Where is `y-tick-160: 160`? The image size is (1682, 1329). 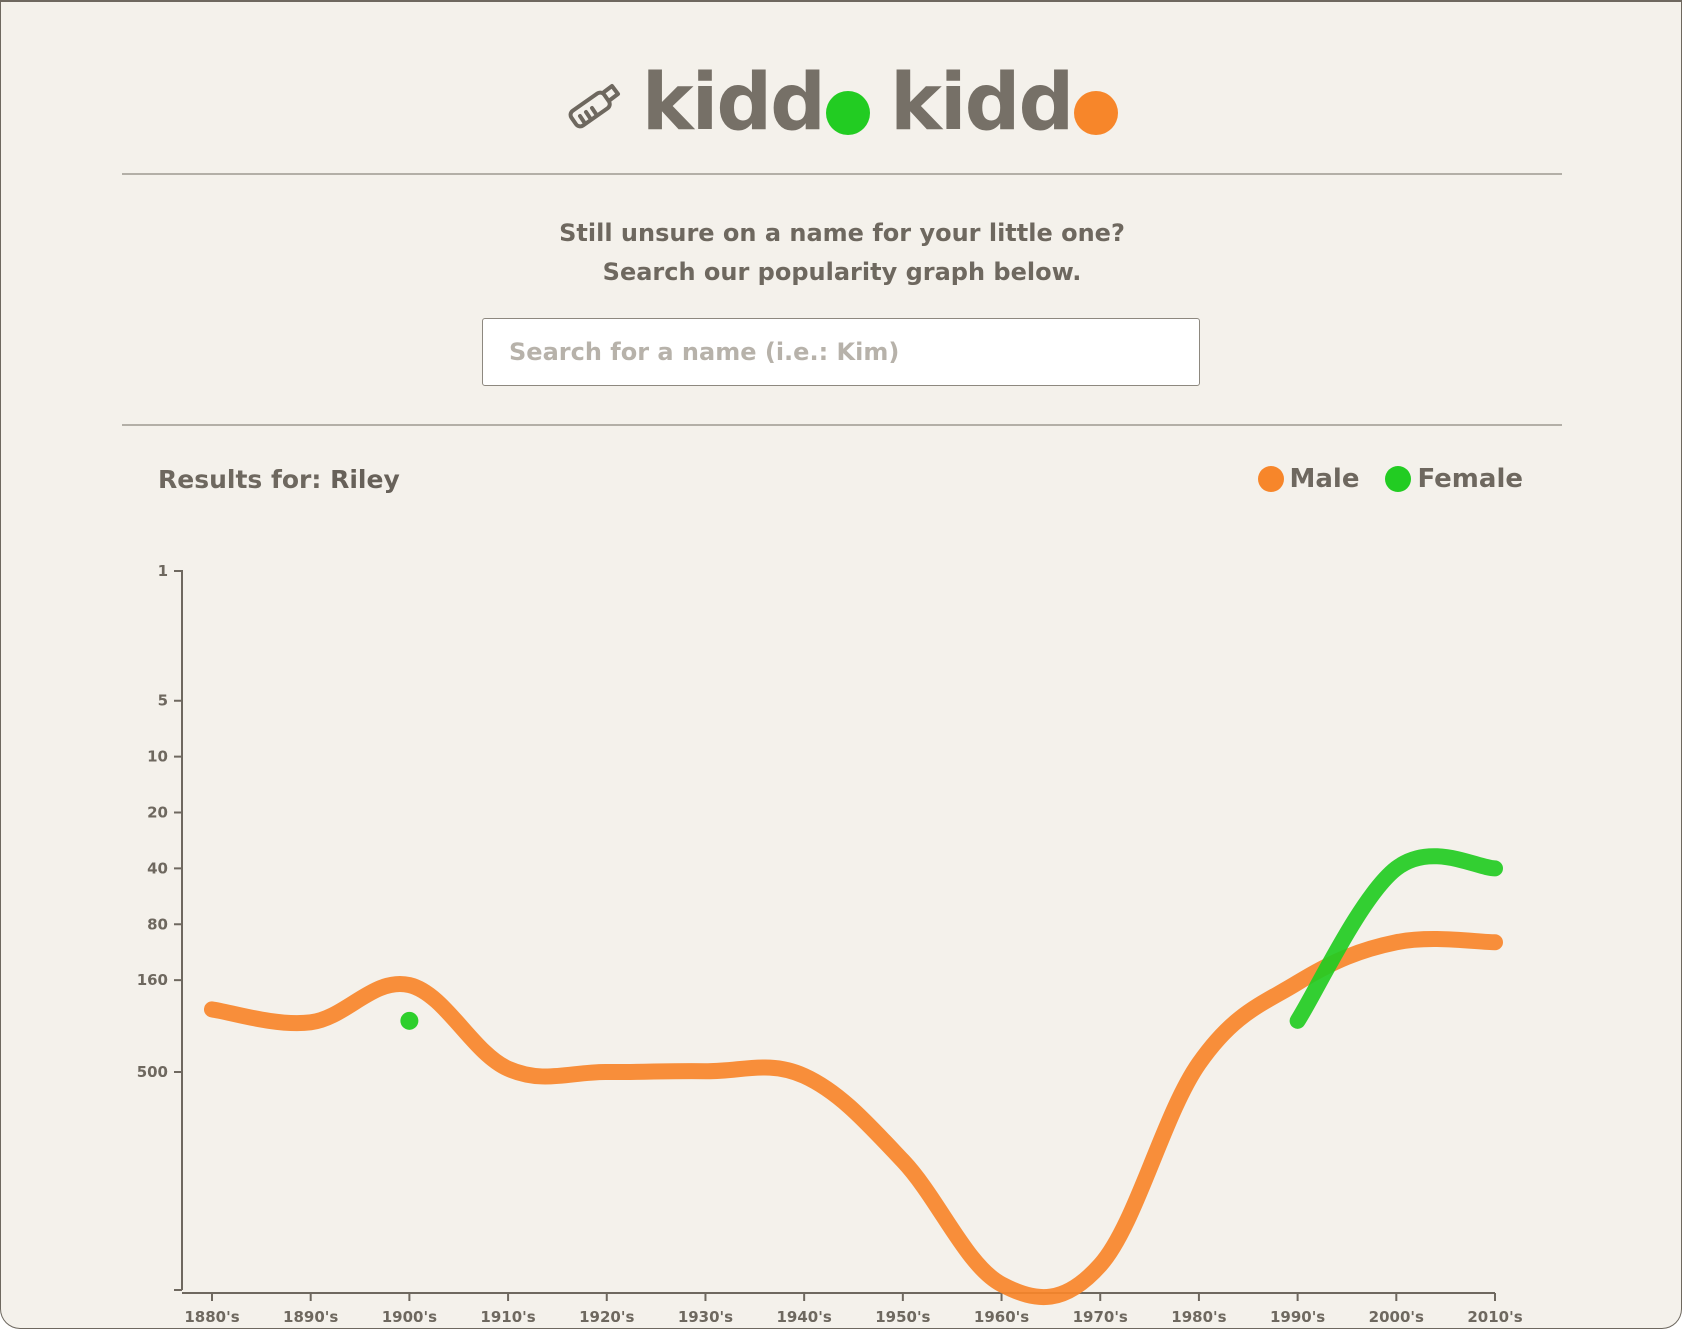
y-tick-160: 160 is located at coordinates (159, 980).